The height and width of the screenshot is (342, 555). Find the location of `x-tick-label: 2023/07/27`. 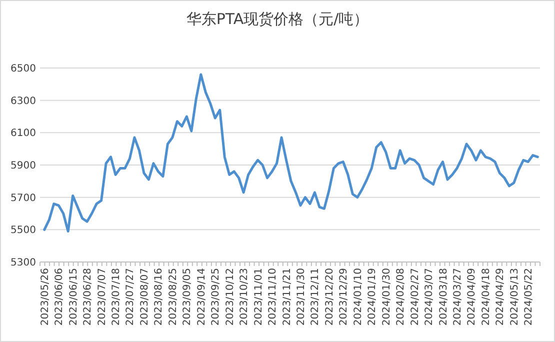

x-tick-label: 2023/07/27 is located at coordinates (130, 297).